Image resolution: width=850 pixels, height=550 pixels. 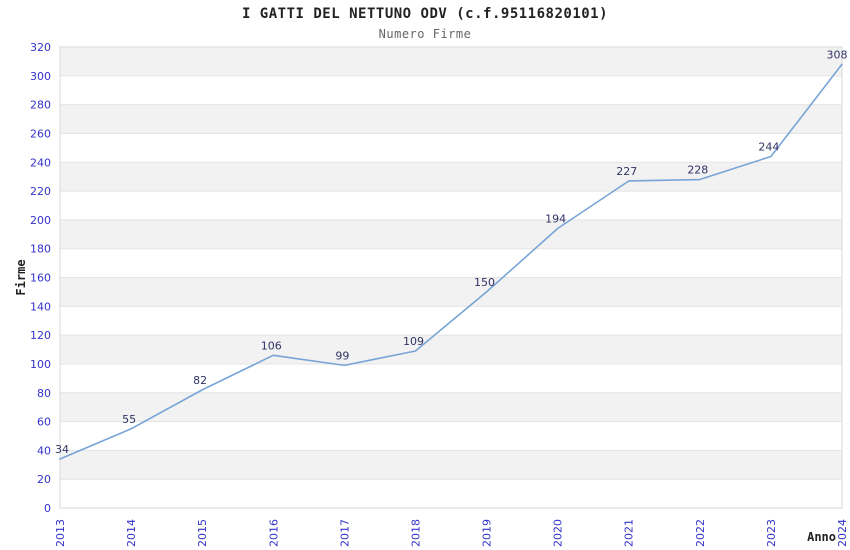 I want to click on y-tick-label: 0, so click(x=47, y=508).